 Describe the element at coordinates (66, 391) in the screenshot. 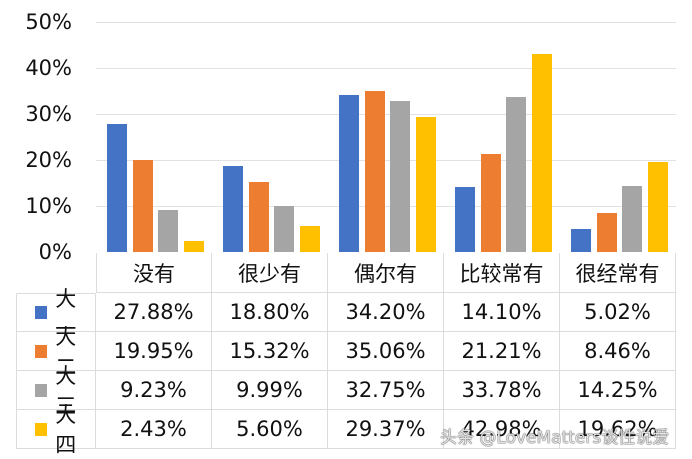

I see `legend-label: 大三` at that location.